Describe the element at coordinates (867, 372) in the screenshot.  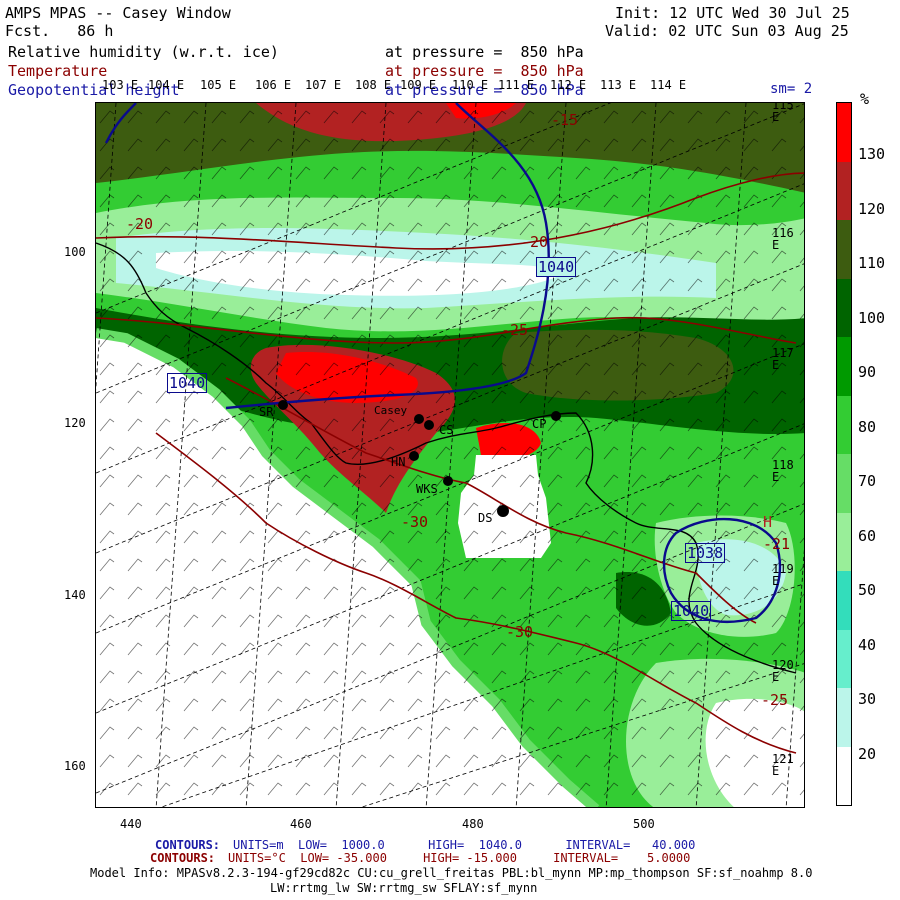
I see `colorbar-tick-label: 90` at that location.